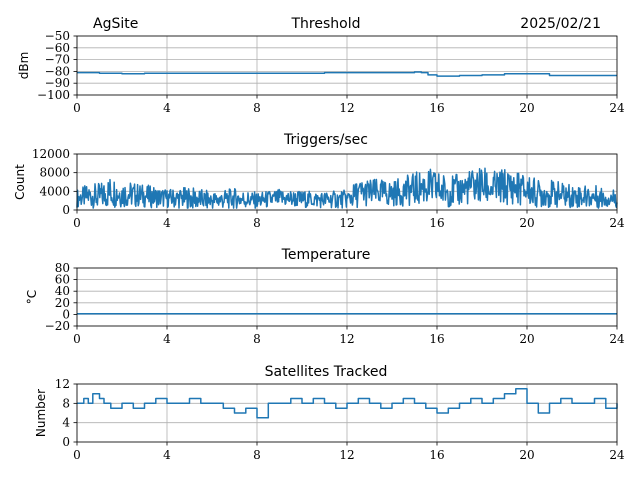 The width and height of the screenshot is (640, 480). I want to click on y-tick-label: −70, so click(57, 60).